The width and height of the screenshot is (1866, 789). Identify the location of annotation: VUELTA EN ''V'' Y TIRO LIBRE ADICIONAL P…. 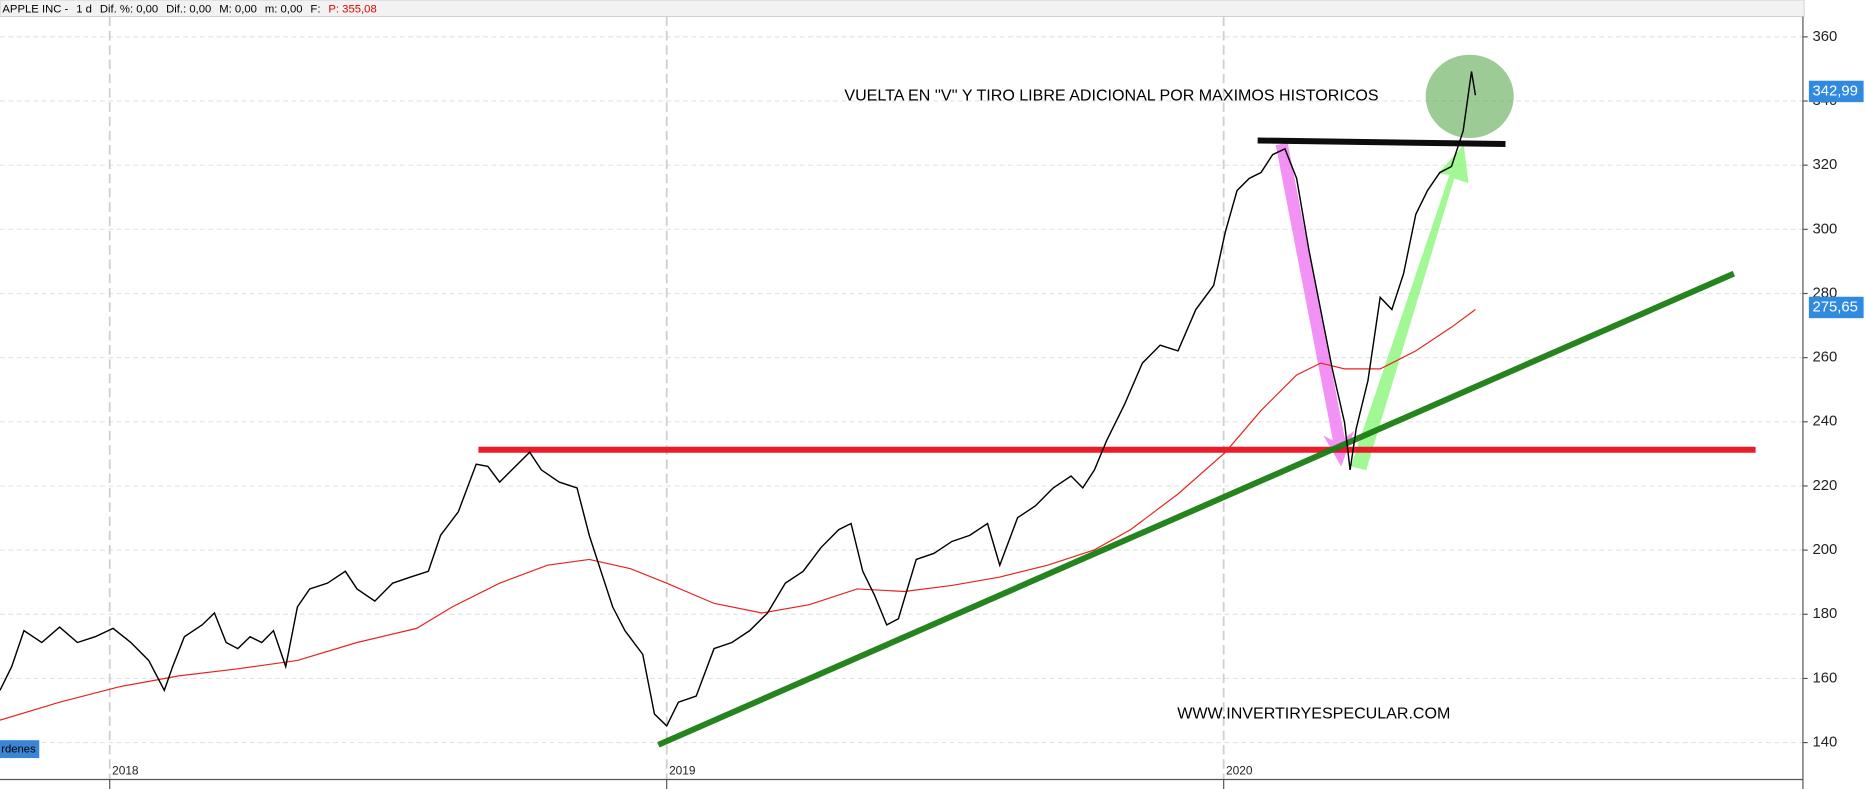
(1111, 96).